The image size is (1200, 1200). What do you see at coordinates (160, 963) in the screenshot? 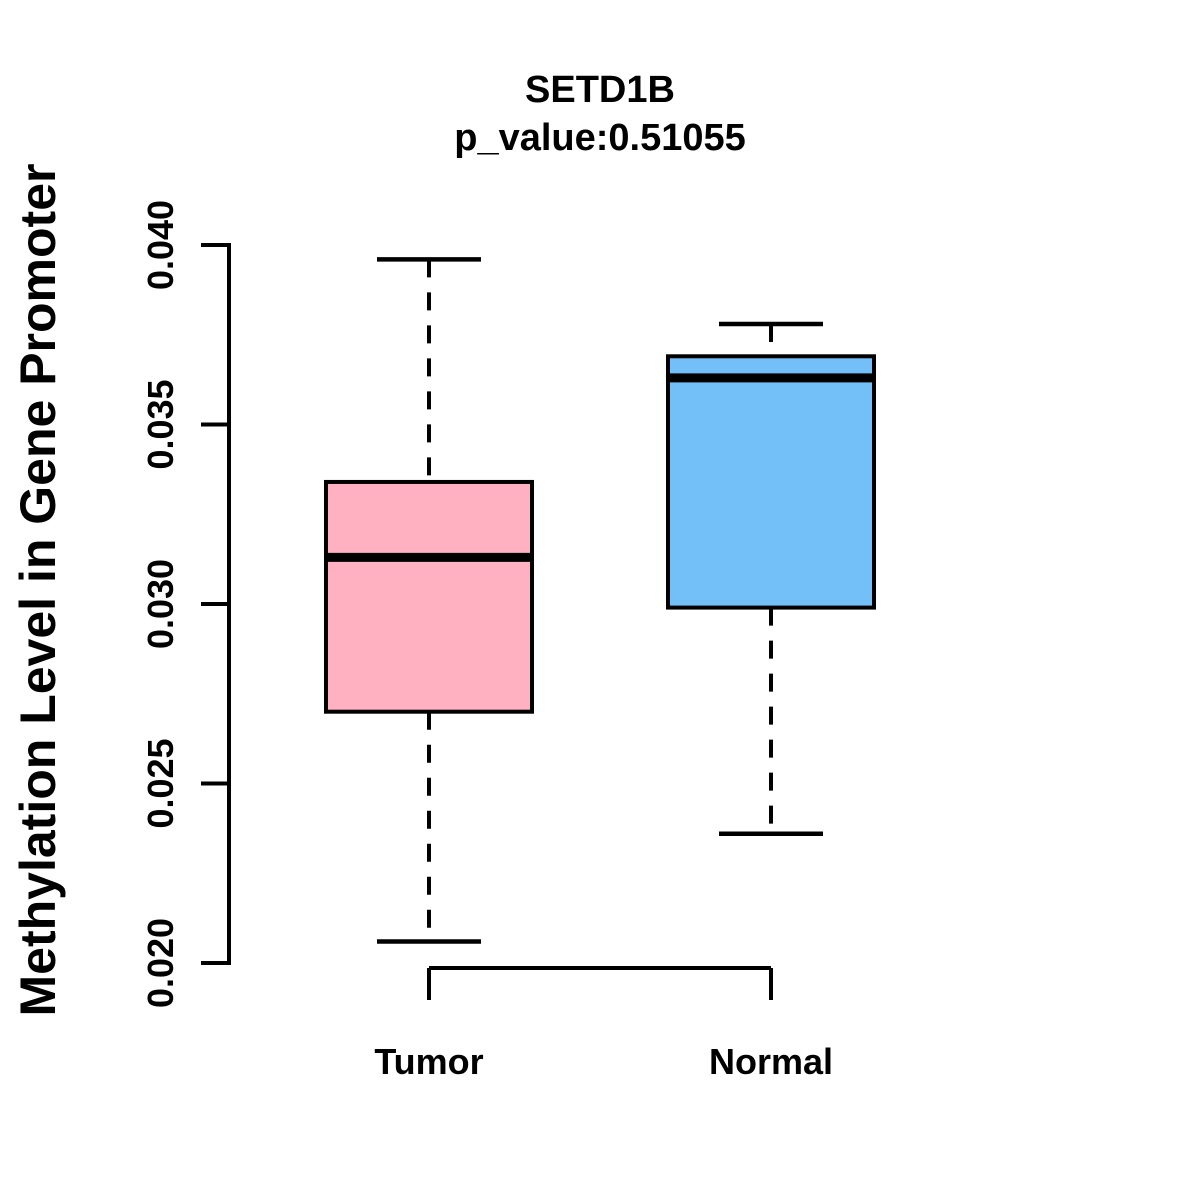
I see `y-tick-label: 0.020` at bounding box center [160, 963].